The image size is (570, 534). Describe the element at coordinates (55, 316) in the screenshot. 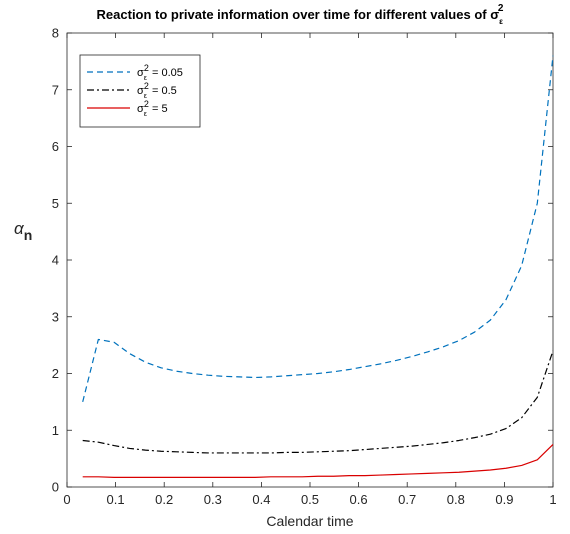

I see `y-tick-label: 3` at that location.